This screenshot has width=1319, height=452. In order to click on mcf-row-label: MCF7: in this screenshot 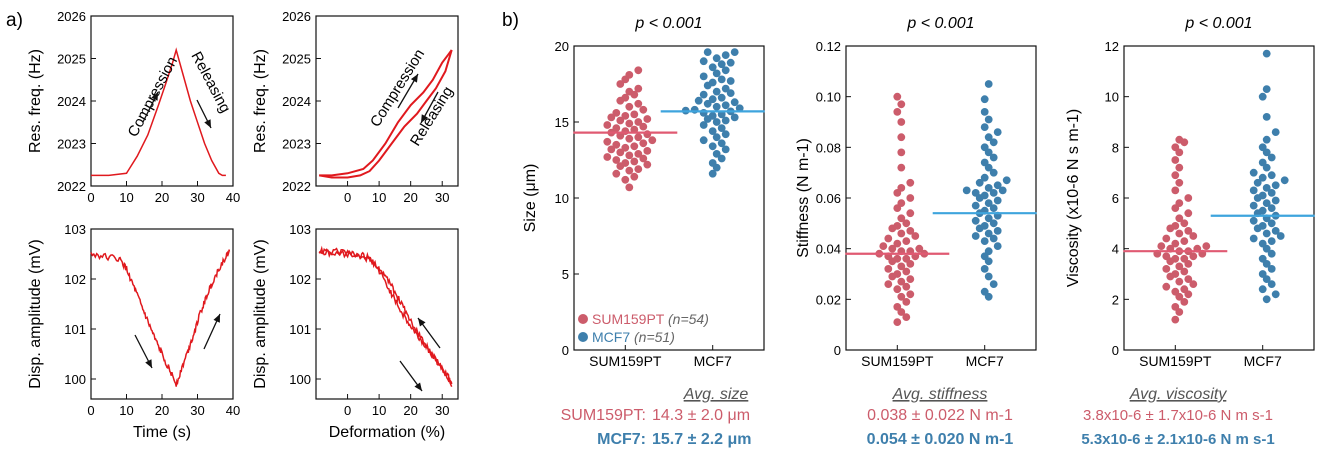, I will do `click(621, 439)`.